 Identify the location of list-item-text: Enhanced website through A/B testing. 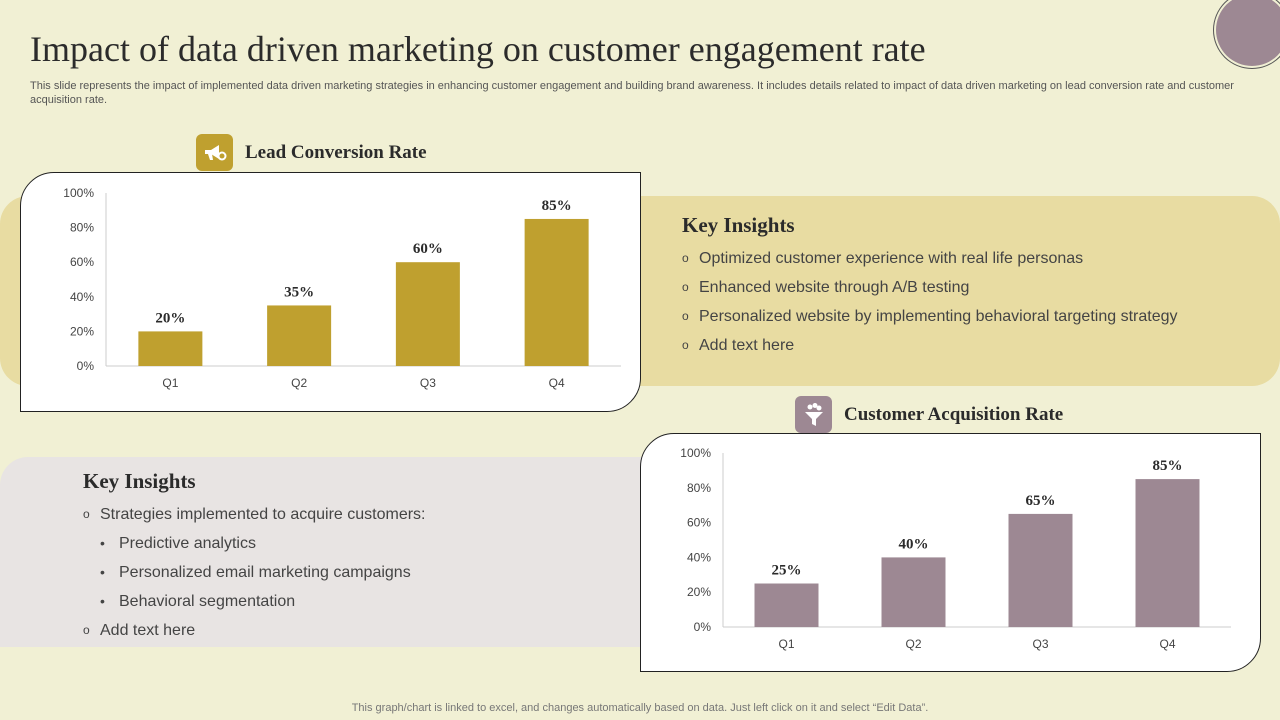
(834, 287).